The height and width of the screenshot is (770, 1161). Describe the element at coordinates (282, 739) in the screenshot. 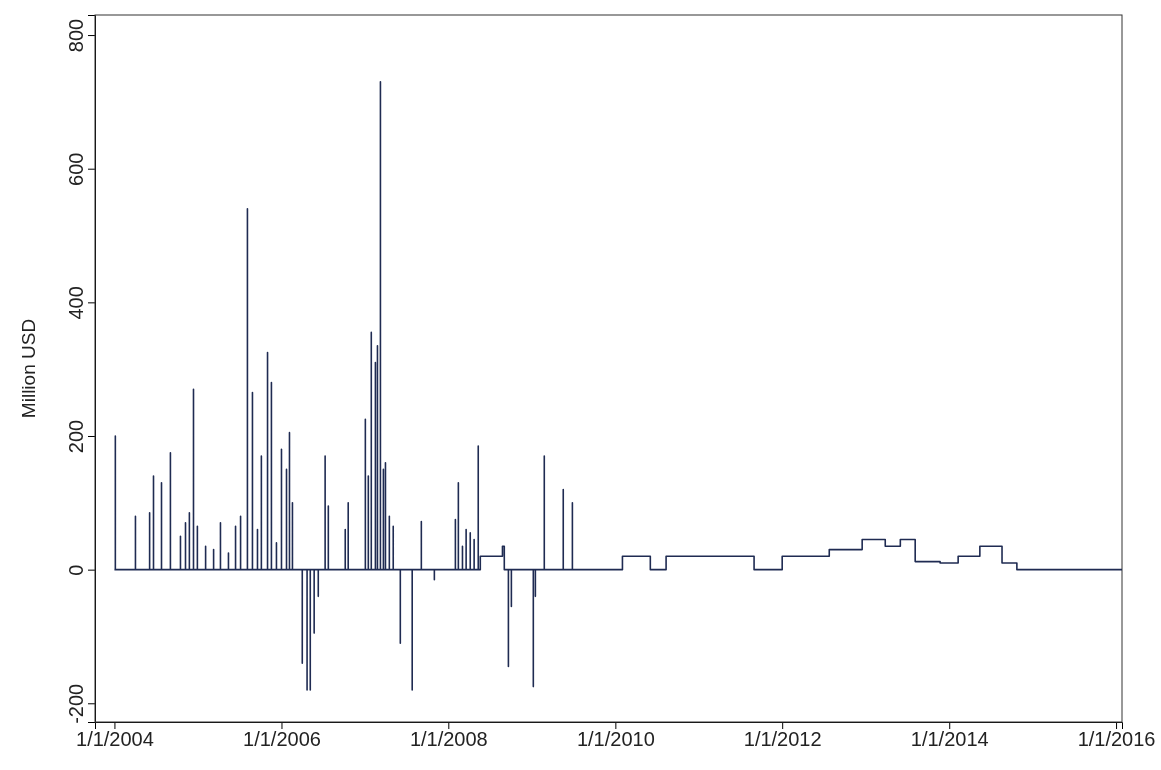

I see `x-tick-label: 1/1/2006` at that location.